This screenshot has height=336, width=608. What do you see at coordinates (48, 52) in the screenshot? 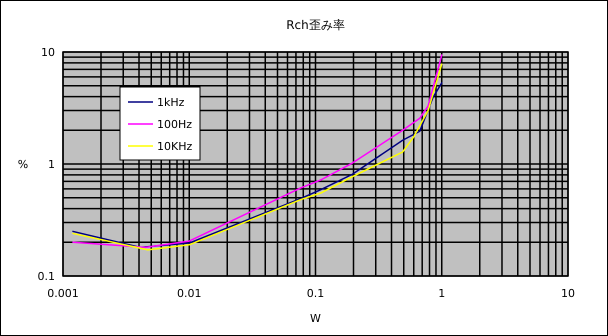
I see `y-tick-label: 10` at bounding box center [48, 52].